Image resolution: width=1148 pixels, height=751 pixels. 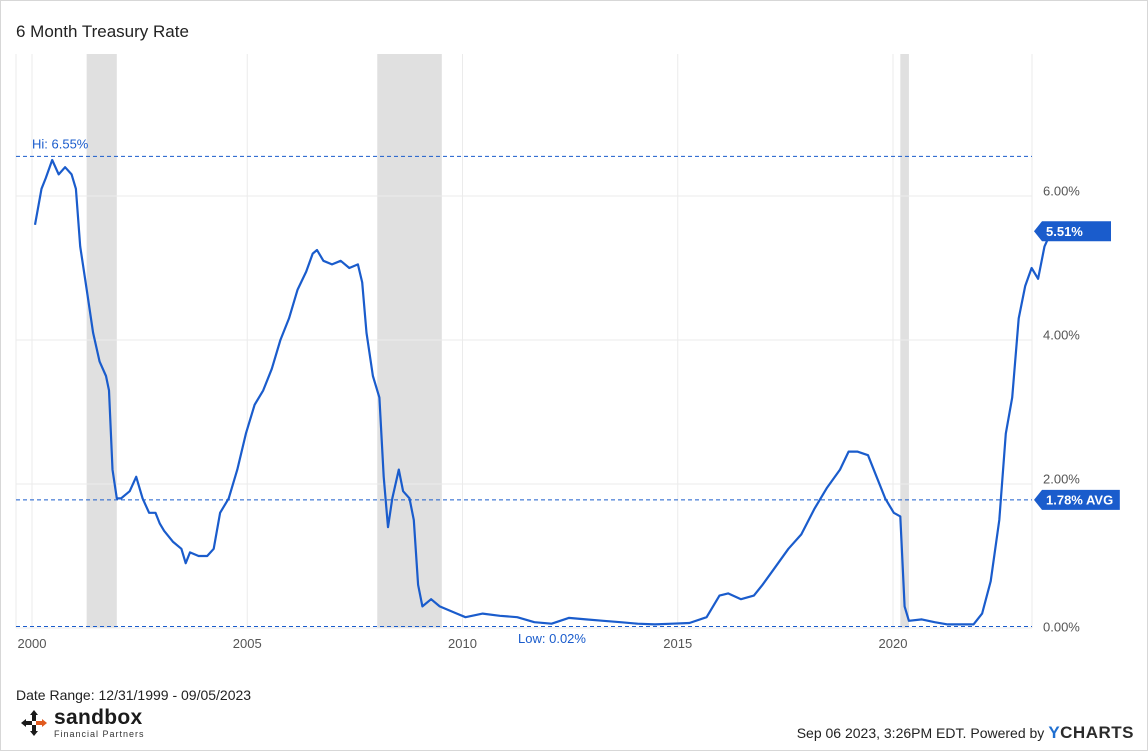 I want to click on last-value-flag-bg, so click(x=1072, y=231).